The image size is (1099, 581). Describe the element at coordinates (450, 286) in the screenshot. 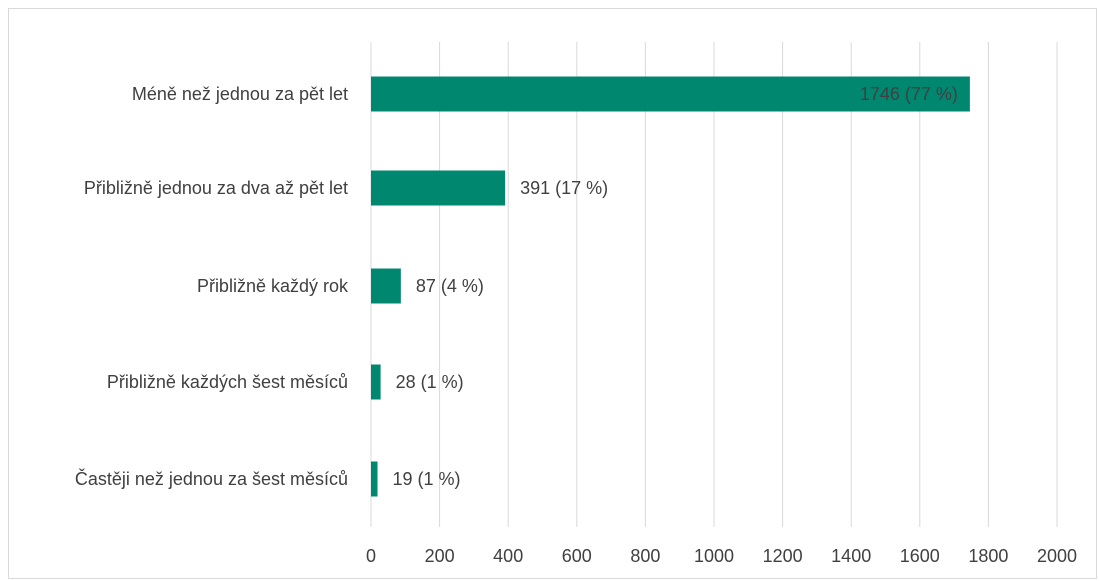

I see `data-label: 87 (4 %)` at that location.